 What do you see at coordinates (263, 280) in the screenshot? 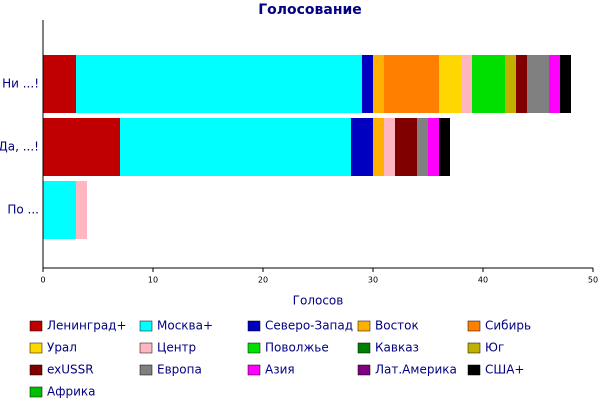
I see `x-tick-label: 20` at bounding box center [263, 280].